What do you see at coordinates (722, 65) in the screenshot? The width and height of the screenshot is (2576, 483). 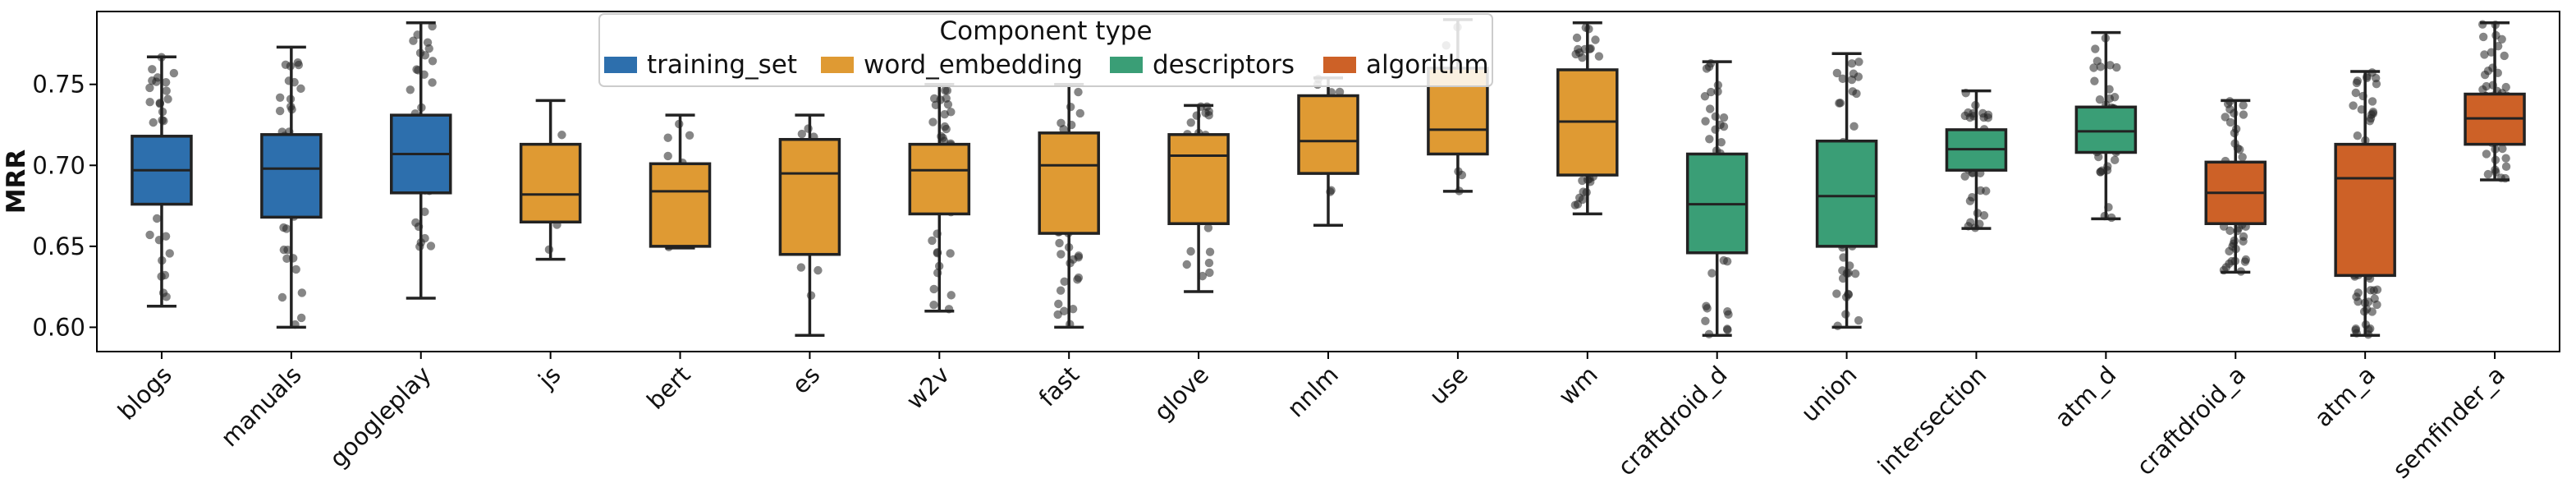 I see `legend-label: training_set` at bounding box center [722, 65].